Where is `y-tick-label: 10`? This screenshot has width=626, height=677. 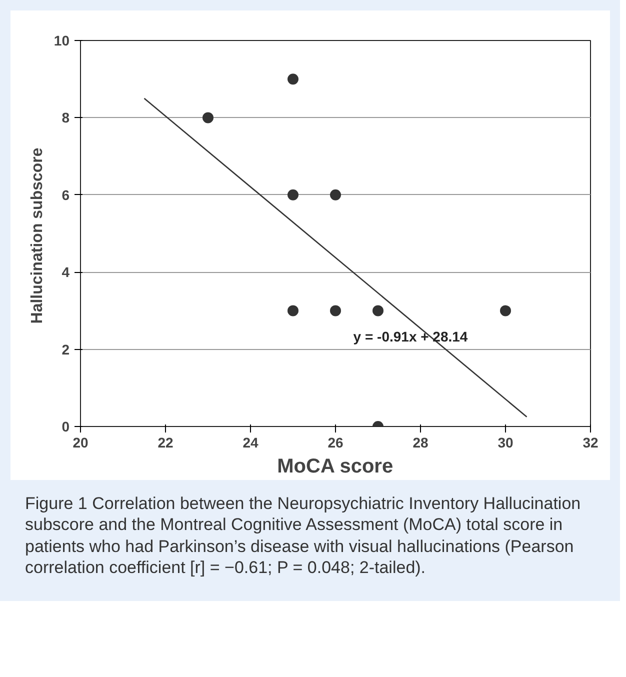 y-tick-label: 10 is located at coordinates (62, 40).